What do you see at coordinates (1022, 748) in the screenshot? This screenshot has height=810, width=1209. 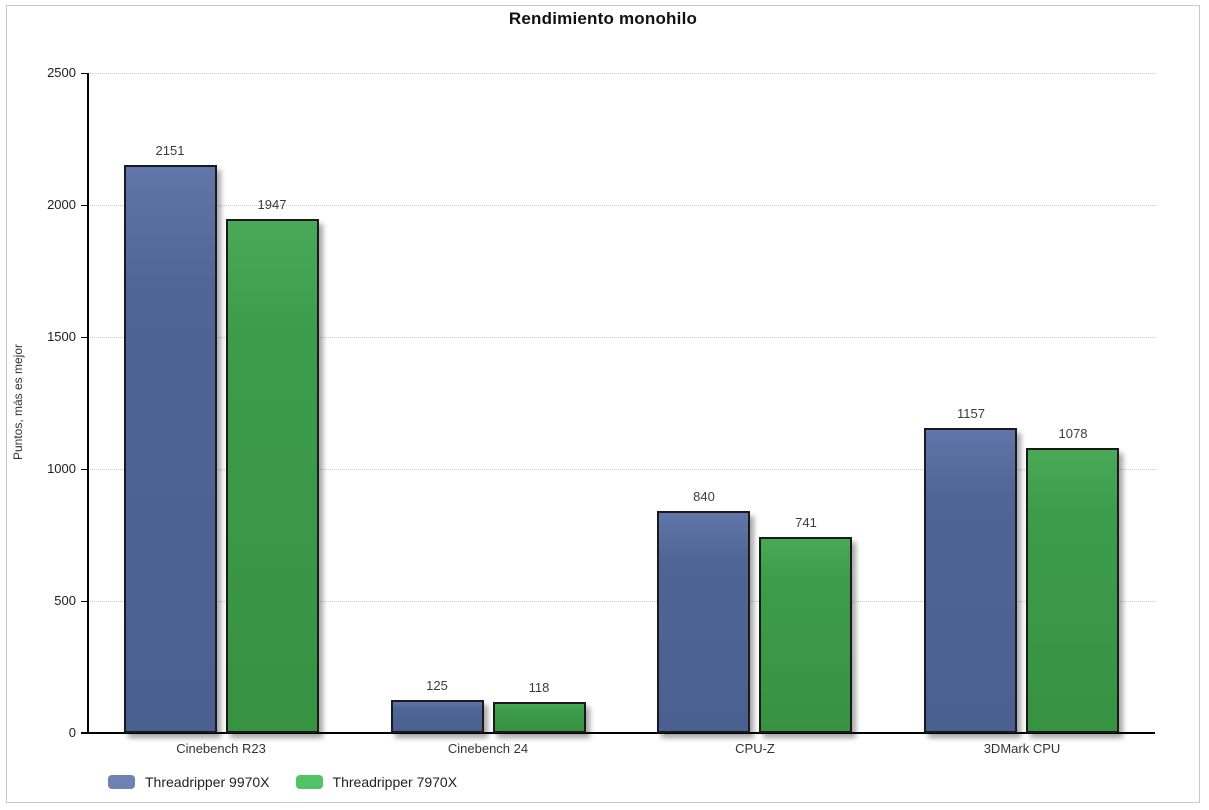 I see `x-tick-label: 3DMark CPU` at bounding box center [1022, 748].